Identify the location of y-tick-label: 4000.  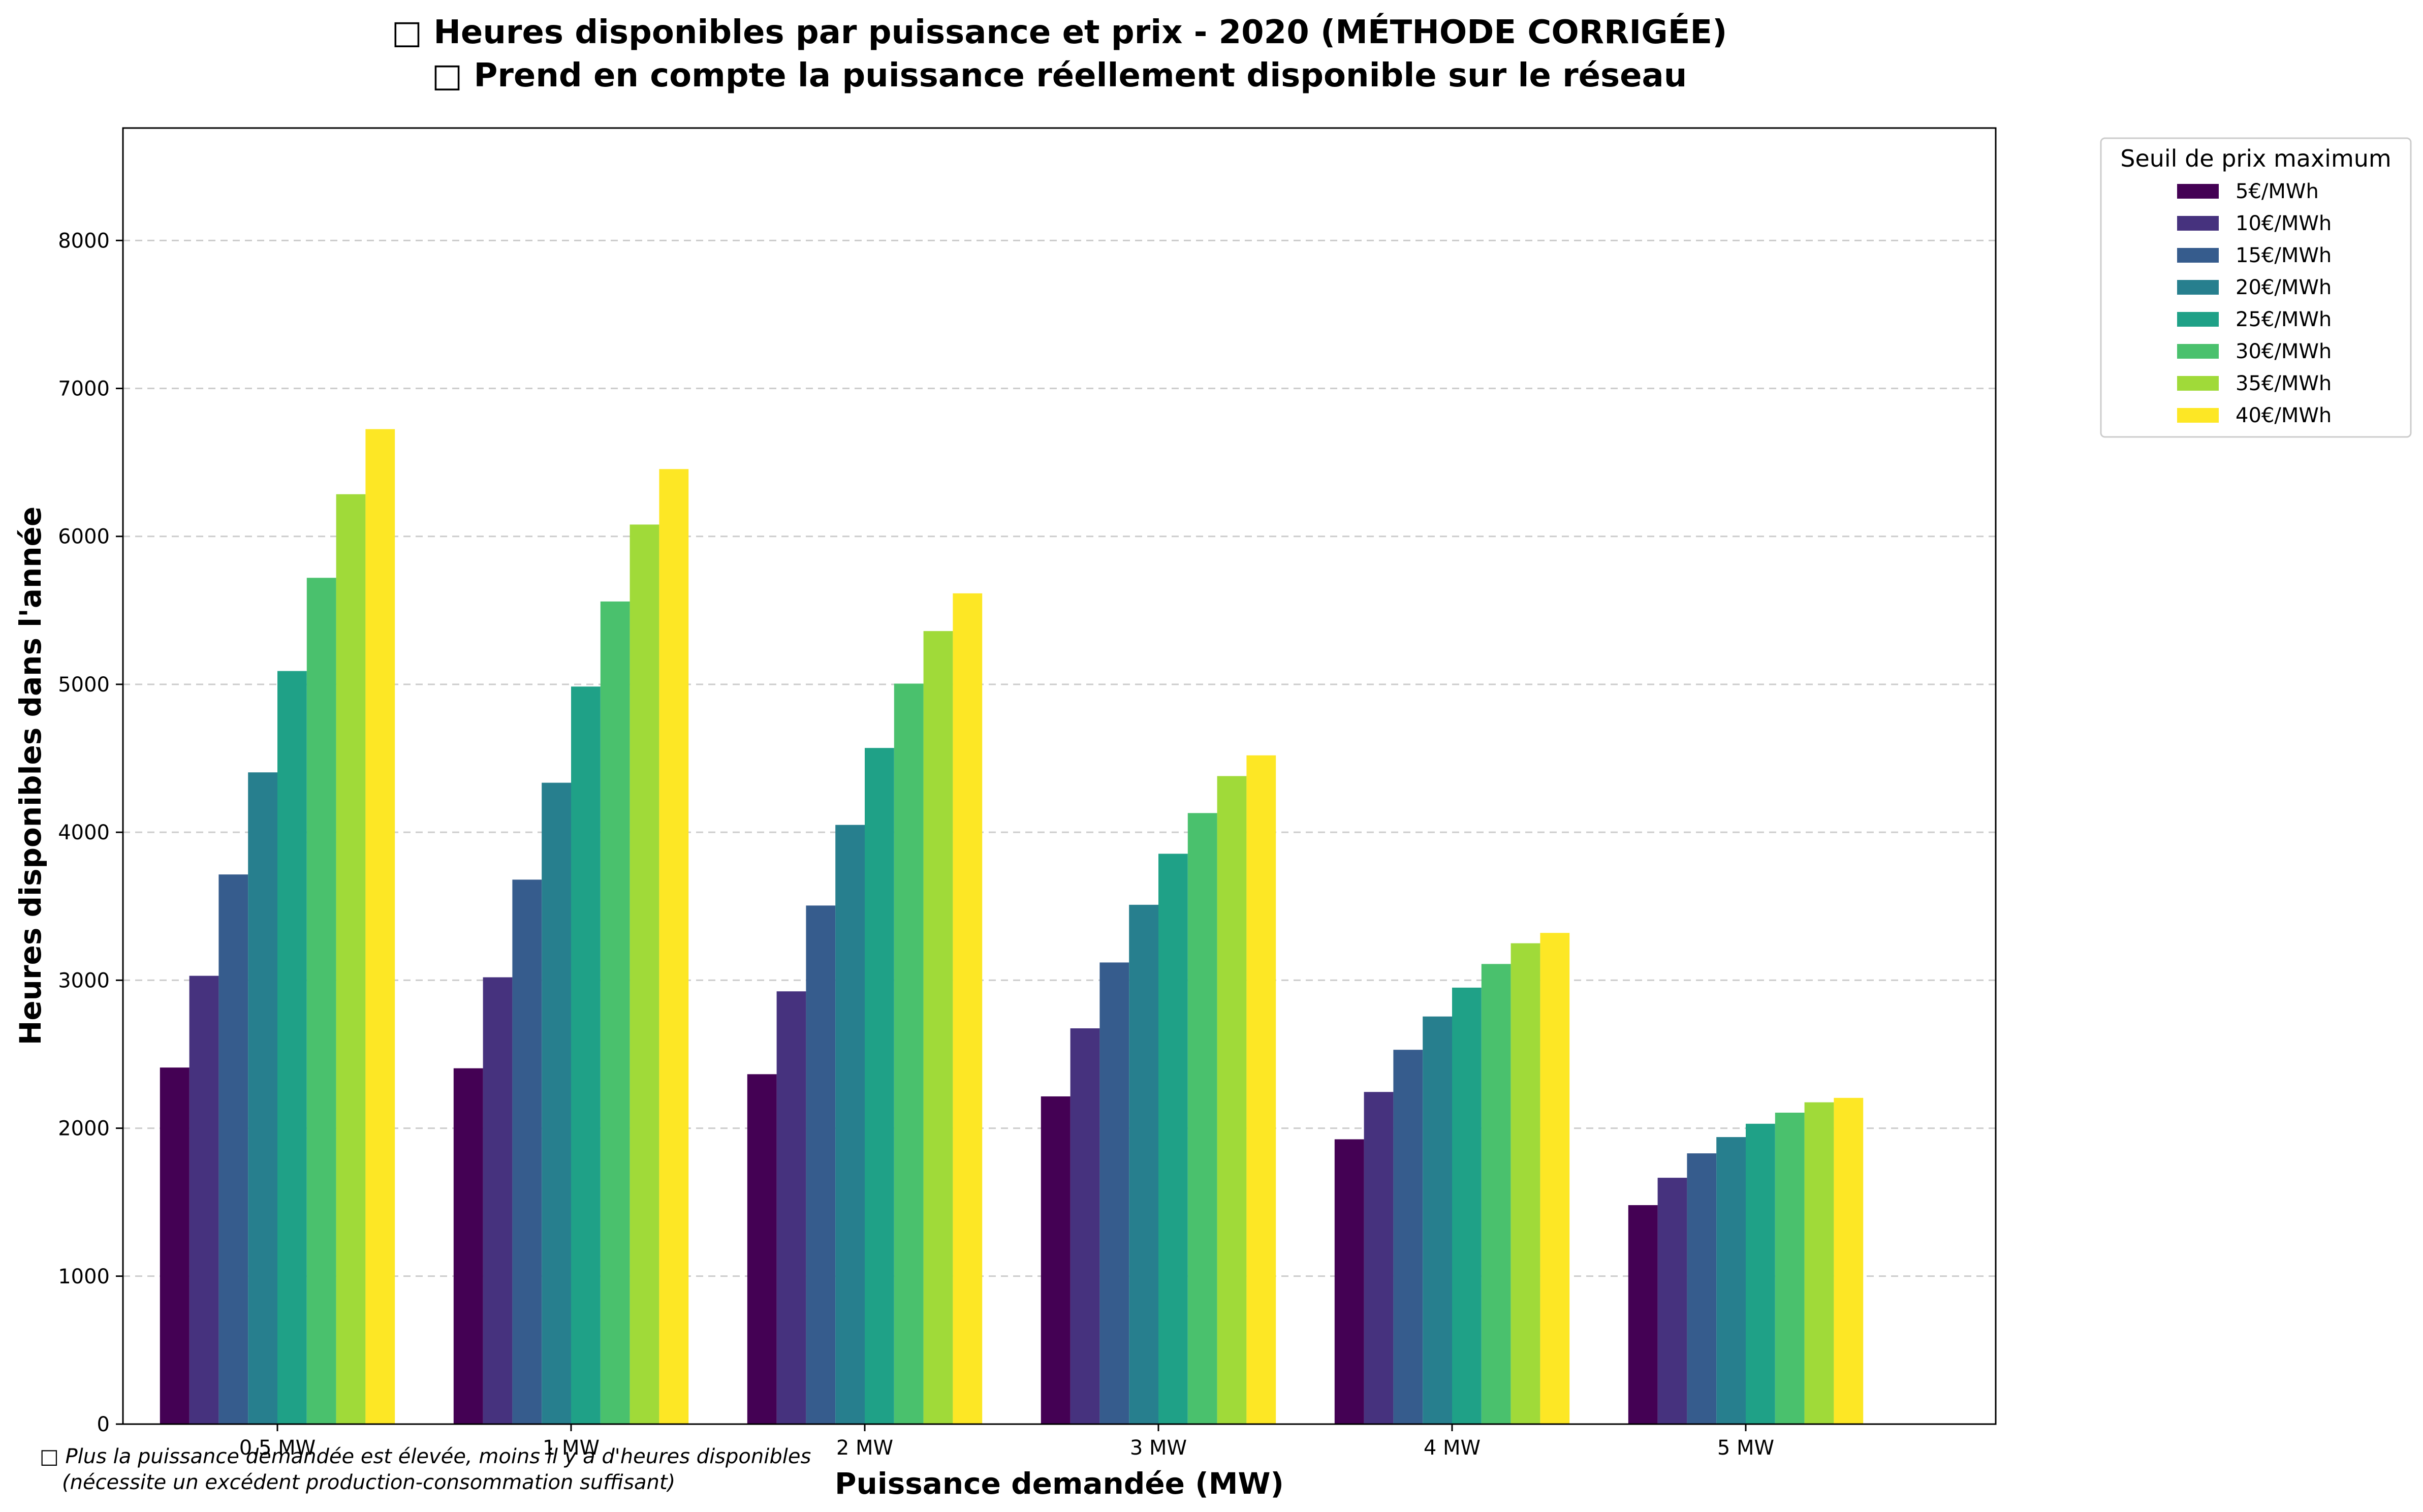
(84, 832).